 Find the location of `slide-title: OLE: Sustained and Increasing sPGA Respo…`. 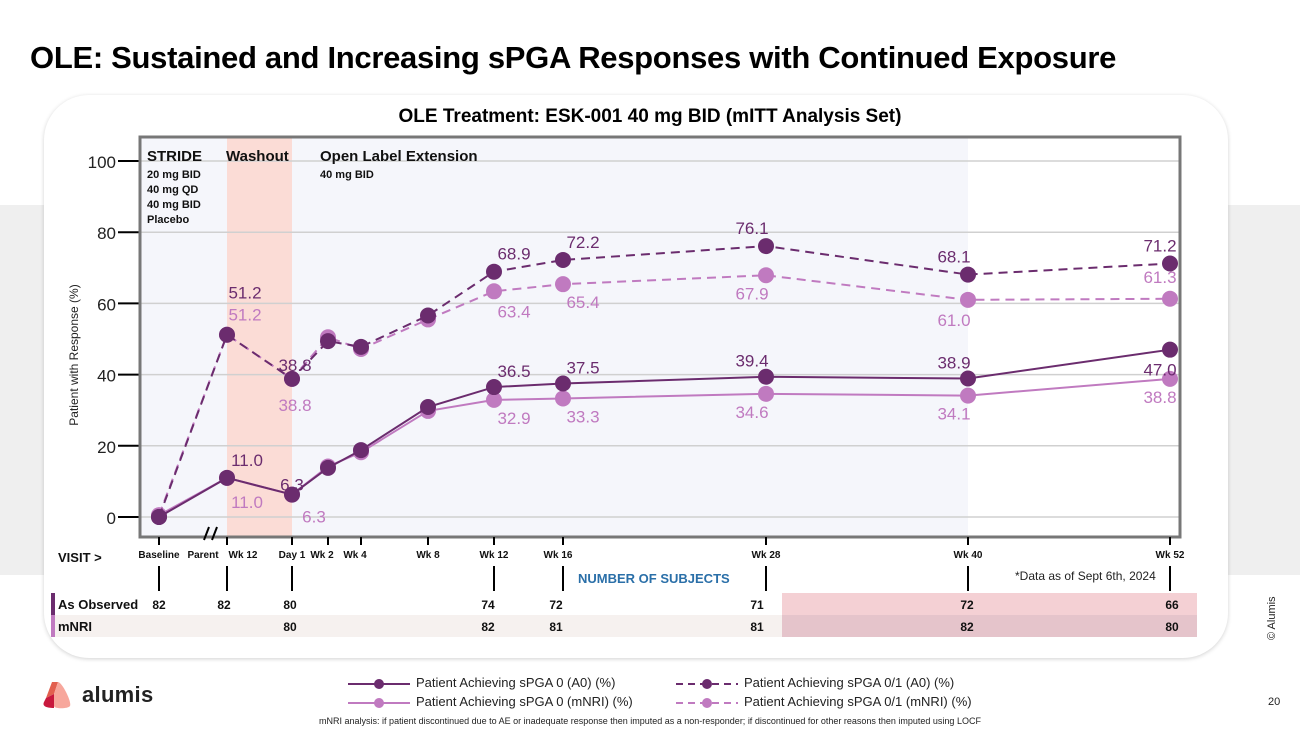

slide-title: OLE: Sustained and Increasing sPGA Respo… is located at coordinates (573, 57).